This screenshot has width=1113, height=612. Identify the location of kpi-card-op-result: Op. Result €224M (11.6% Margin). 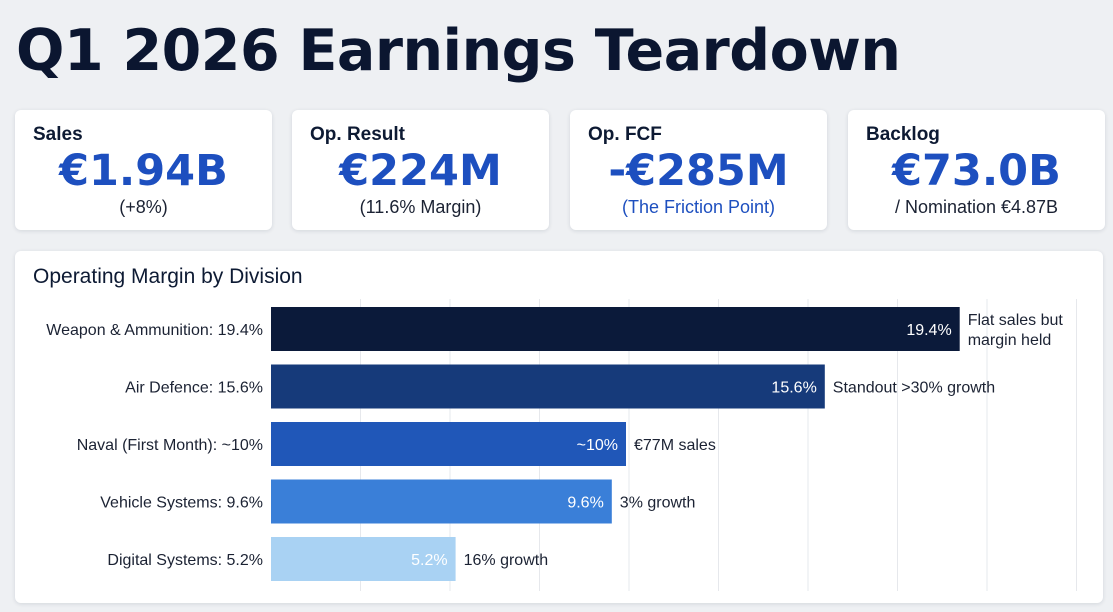
(420, 170).